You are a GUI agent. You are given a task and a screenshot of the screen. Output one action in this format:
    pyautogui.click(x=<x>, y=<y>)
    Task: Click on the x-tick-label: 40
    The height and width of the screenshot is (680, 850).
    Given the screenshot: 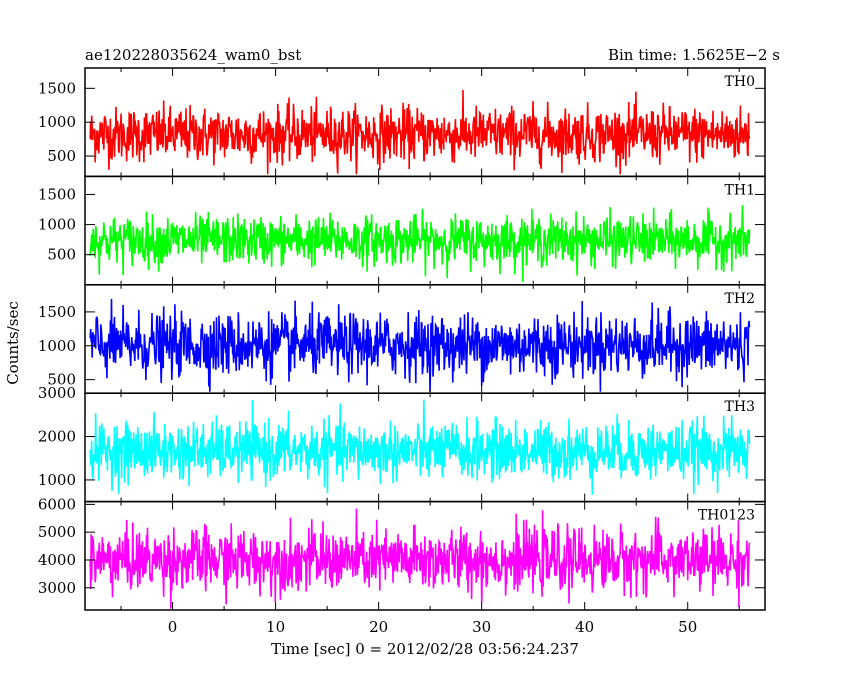 What is the action you would take?
    pyautogui.click(x=584, y=627)
    